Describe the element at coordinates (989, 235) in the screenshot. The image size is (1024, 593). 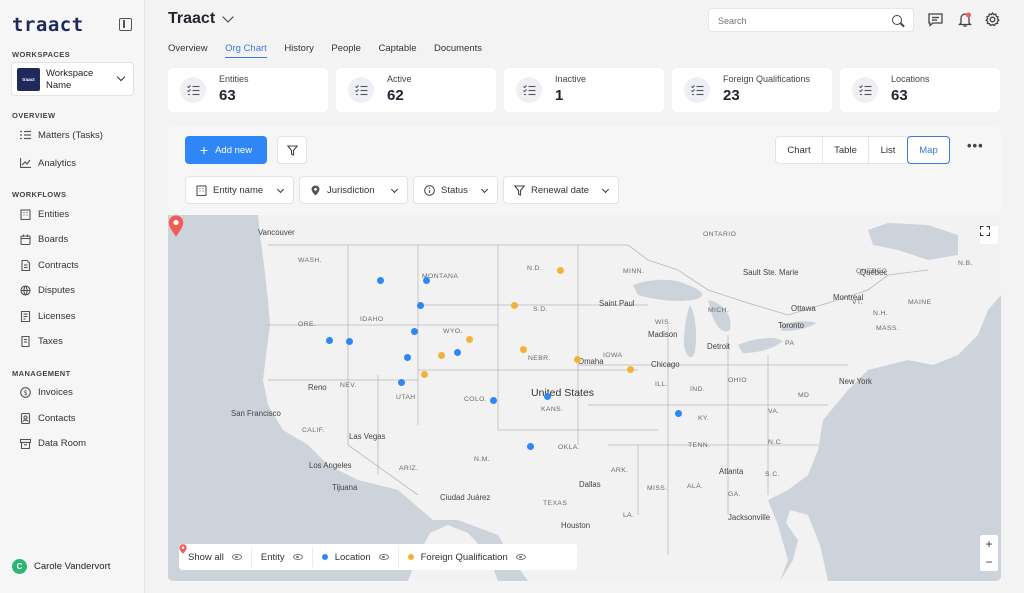
I see `fullscreen-button` at that location.